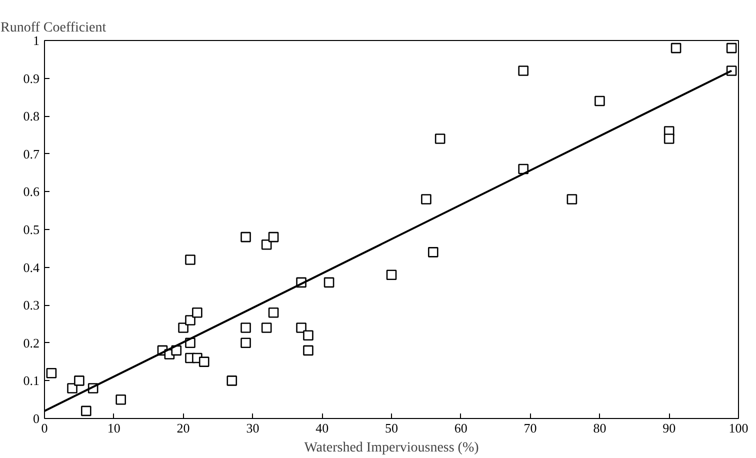 This screenshot has width=756, height=458. I want to click on x-tick-label: 20, so click(183, 428).